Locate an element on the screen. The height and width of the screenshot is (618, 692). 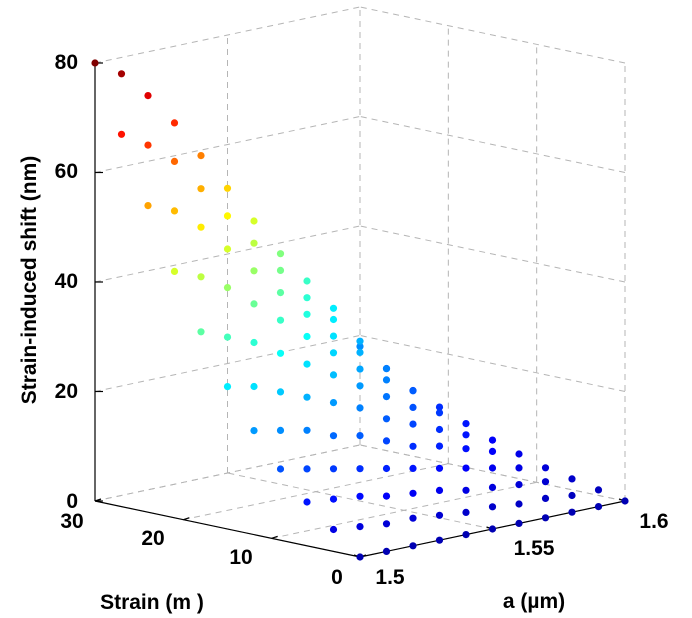
z-tick-label: 80 is located at coordinates (66, 62).